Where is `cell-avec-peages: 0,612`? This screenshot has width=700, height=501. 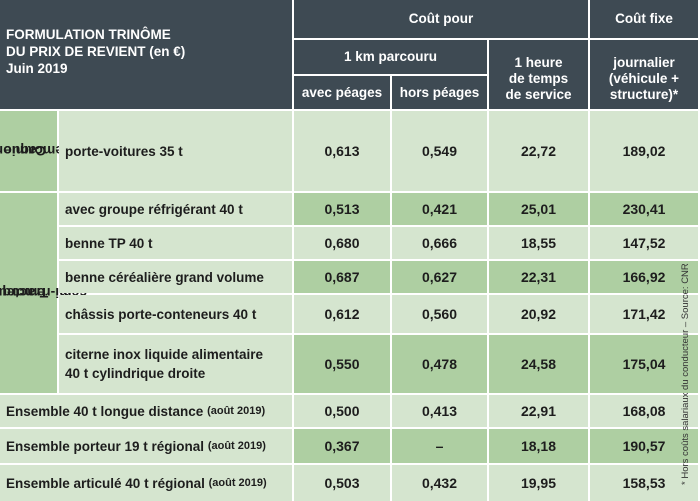
cell-avec-peages: 0,612 is located at coordinates (342, 314).